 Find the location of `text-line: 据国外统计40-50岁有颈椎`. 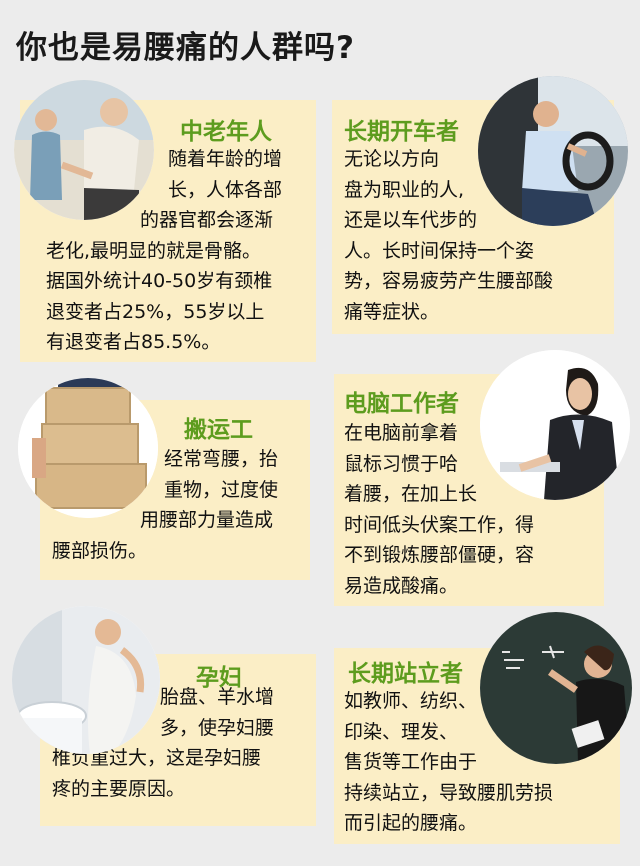

text-line: 据国外统计40-50岁有颈椎 is located at coordinates (159, 281).